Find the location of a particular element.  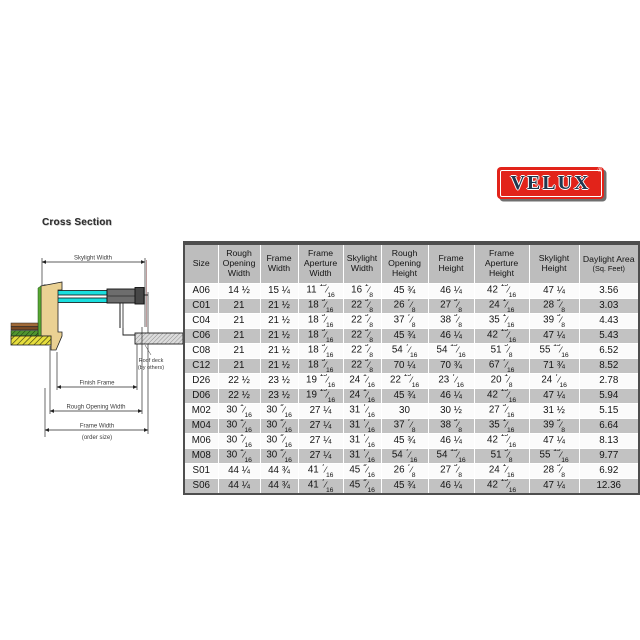

table-cell: 5.43 is located at coordinates (609, 336).